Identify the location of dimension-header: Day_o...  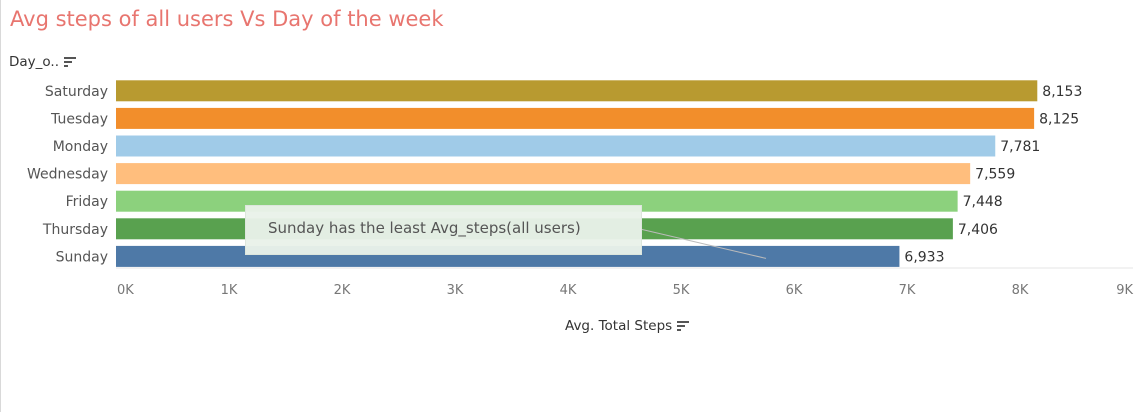
(43, 62).